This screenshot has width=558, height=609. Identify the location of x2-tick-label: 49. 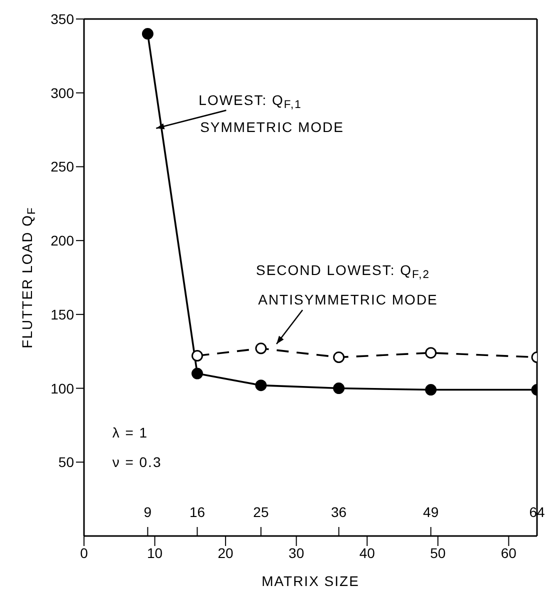
(431, 512).